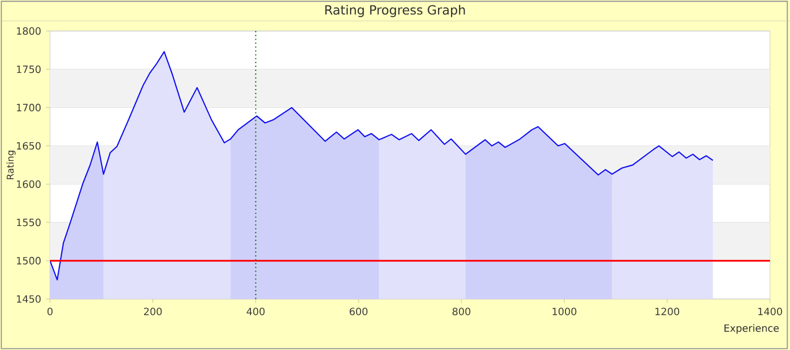 Image resolution: width=790 pixels, height=350 pixels. I want to click on x-tick-label: 1200, so click(668, 312).